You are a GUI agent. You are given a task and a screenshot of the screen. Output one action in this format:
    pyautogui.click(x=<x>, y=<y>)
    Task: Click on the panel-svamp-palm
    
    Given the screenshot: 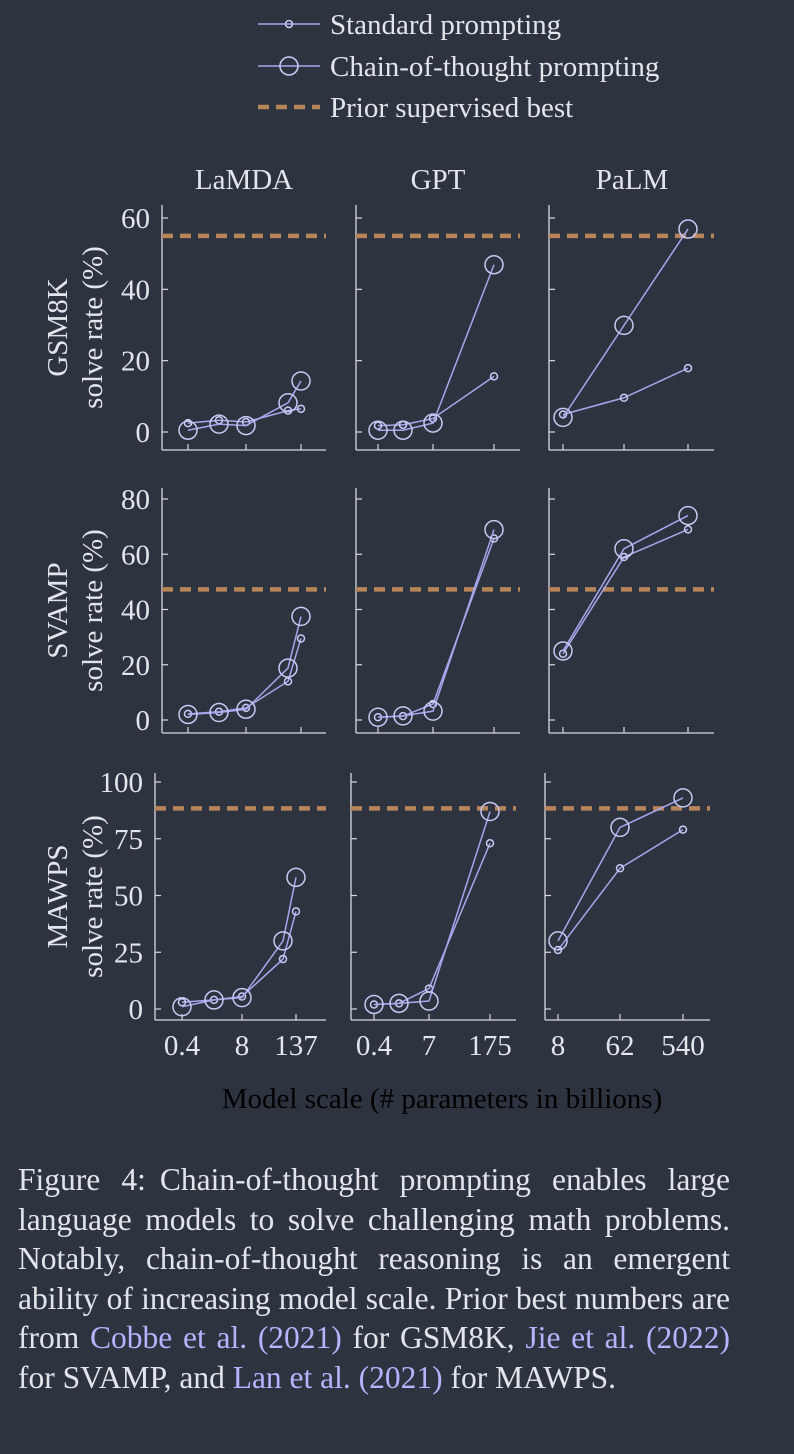 What is the action you would take?
    pyautogui.click(x=631, y=611)
    